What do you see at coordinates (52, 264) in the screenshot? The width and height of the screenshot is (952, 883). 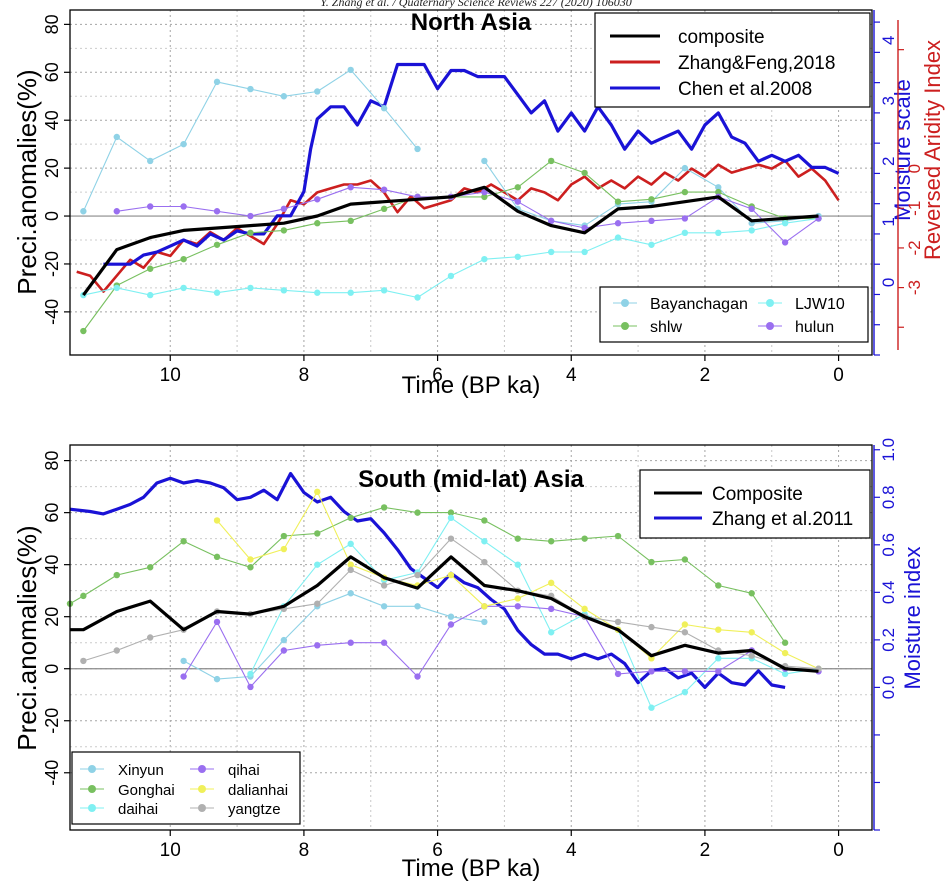 I see `y-tick-label: -20` at bounding box center [52, 264].